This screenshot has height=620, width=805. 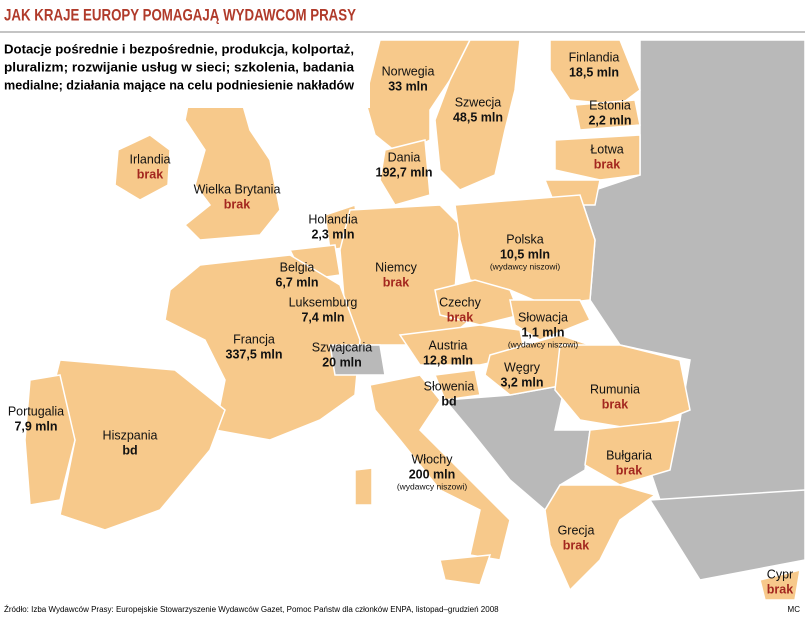 I want to click on country-value: 12,8 mln, so click(x=448, y=360).